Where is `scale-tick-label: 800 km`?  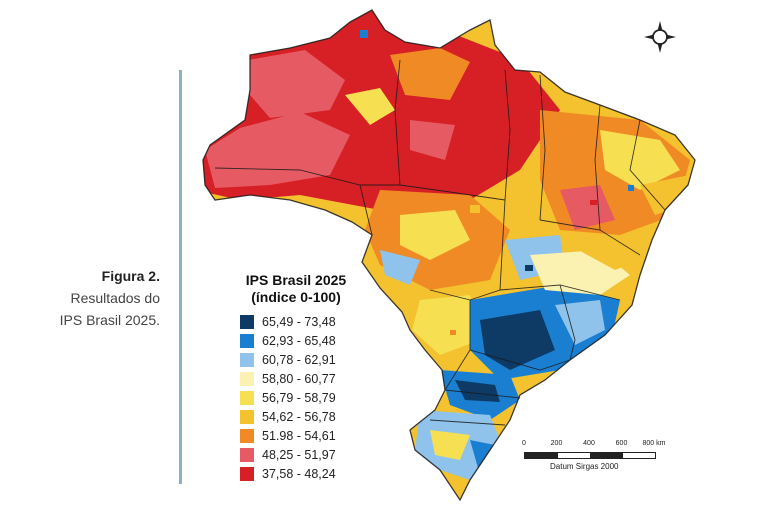
scale-tick-label: 800 km is located at coordinates (654, 443).